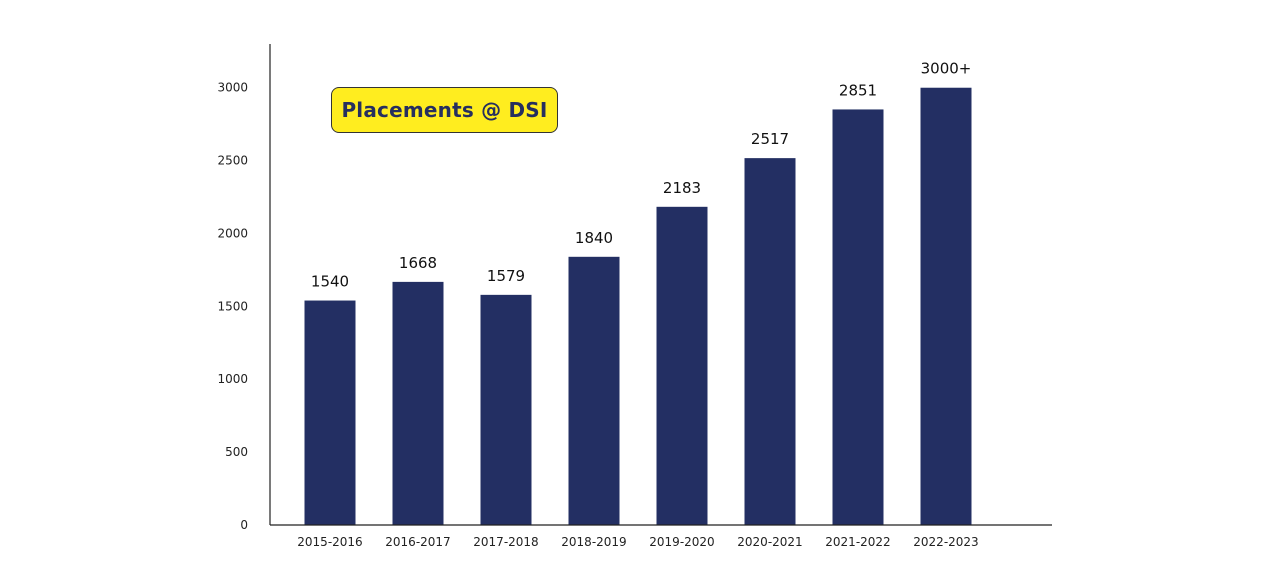 This screenshot has width=1280, height=584. I want to click on data-label: 2851, so click(858, 90).